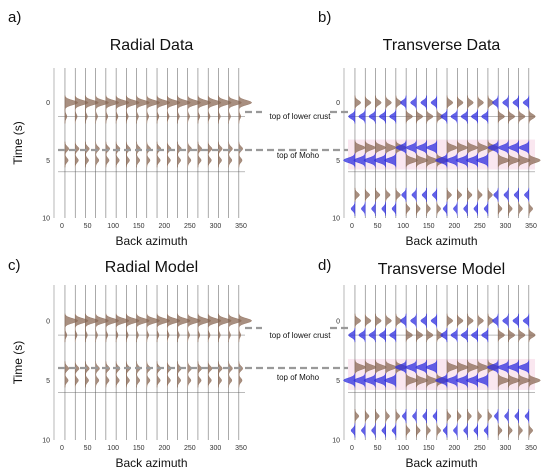  Describe the element at coordinates (506, 226) in the screenshot. I see `x-tick-label: 300` at that location.